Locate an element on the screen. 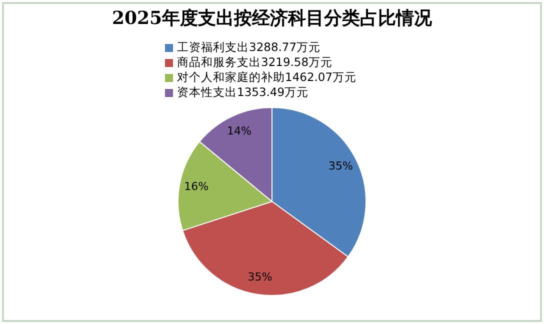 The width and height of the screenshot is (544, 324). chart-title: 2025年度支出按经济科目分类占比情况 is located at coordinates (272, 18).